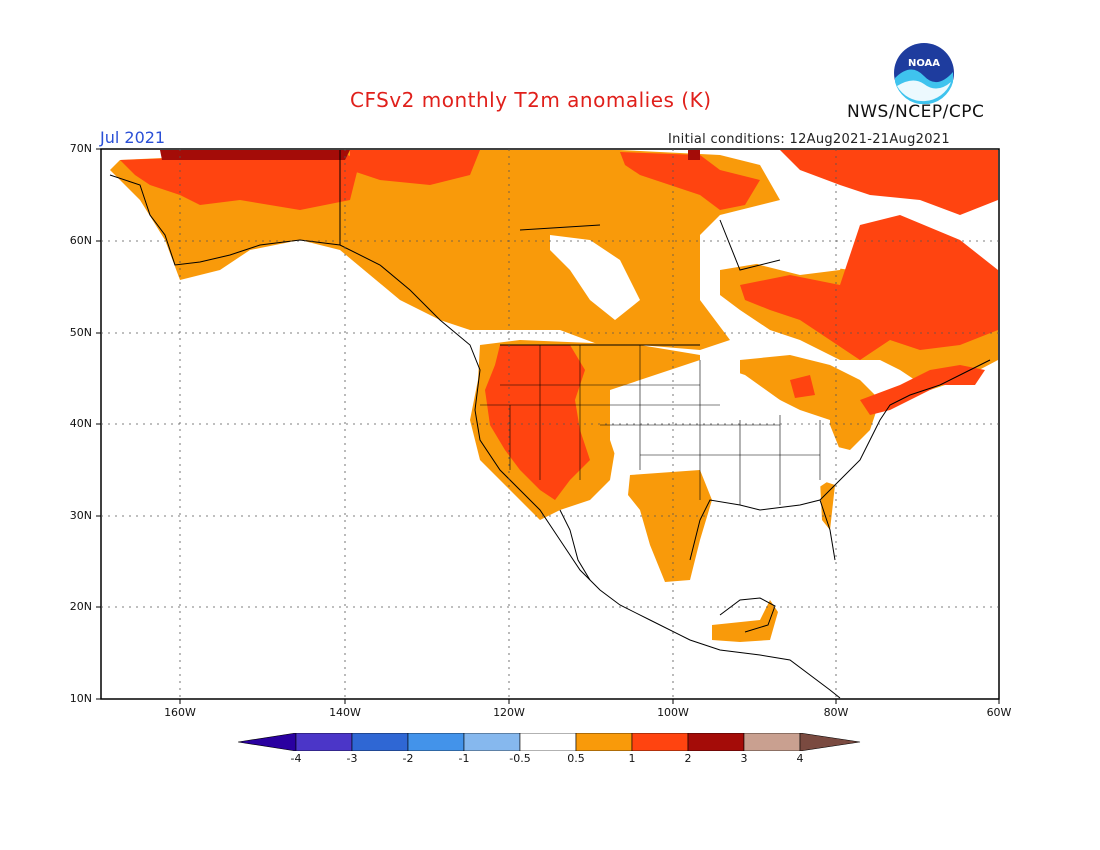 The height and width of the screenshot is (850, 1100). I want to click on logo-text: NOAA, so click(924, 63).